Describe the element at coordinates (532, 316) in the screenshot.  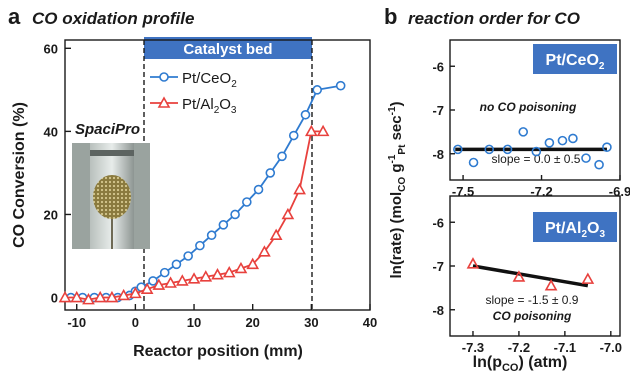
I see `note-poisoning: CO poisoning` at that location.